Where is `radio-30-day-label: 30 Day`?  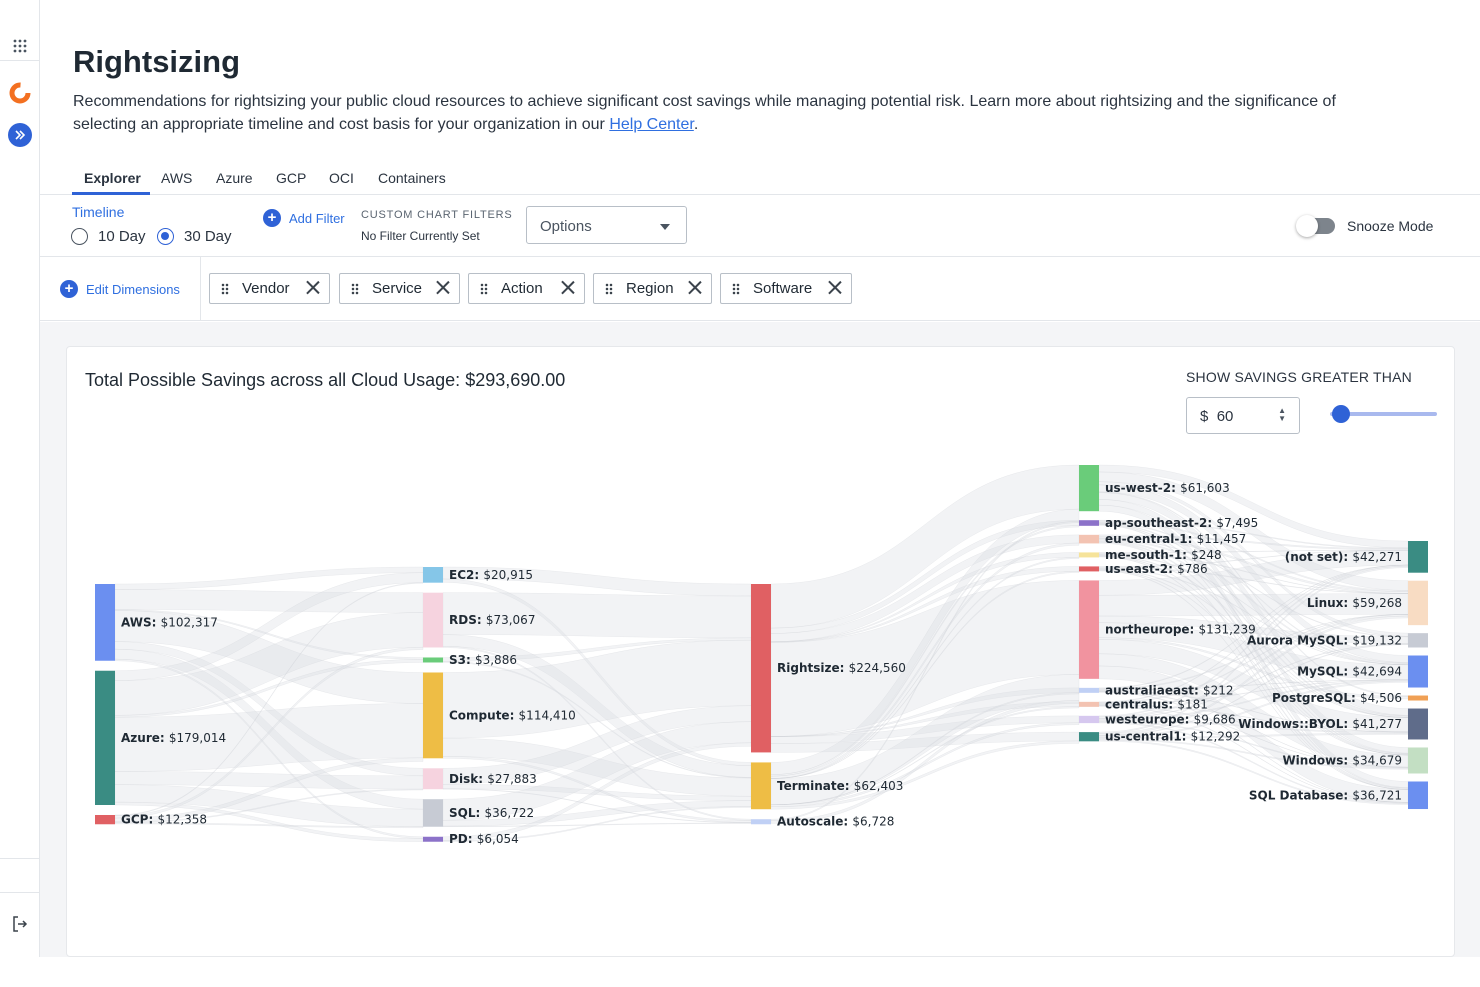
radio-30-day-label: 30 Day is located at coordinates (208, 236).